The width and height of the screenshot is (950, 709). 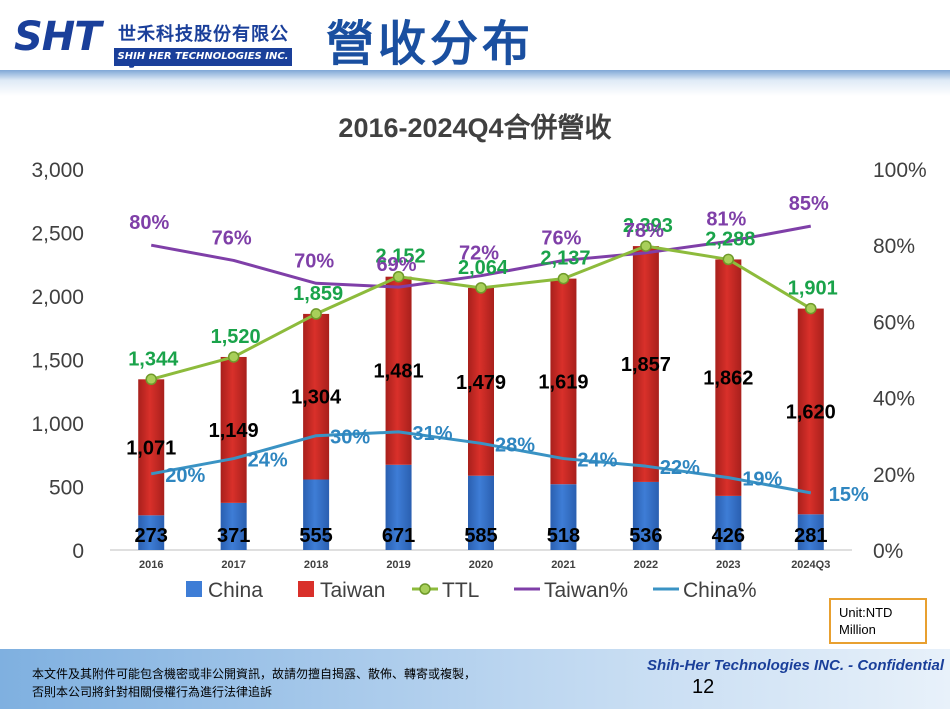 What do you see at coordinates (810, 565) in the screenshot?
I see `x-tick-label: 2024Q3` at bounding box center [810, 565].